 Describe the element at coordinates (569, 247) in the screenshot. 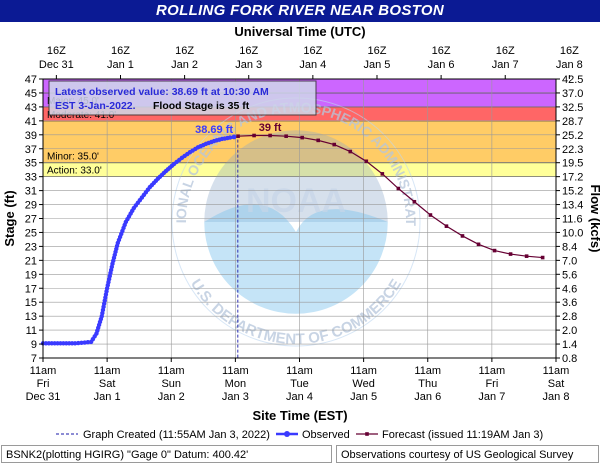

I see `y-tick-label-right: 8.4` at that location.